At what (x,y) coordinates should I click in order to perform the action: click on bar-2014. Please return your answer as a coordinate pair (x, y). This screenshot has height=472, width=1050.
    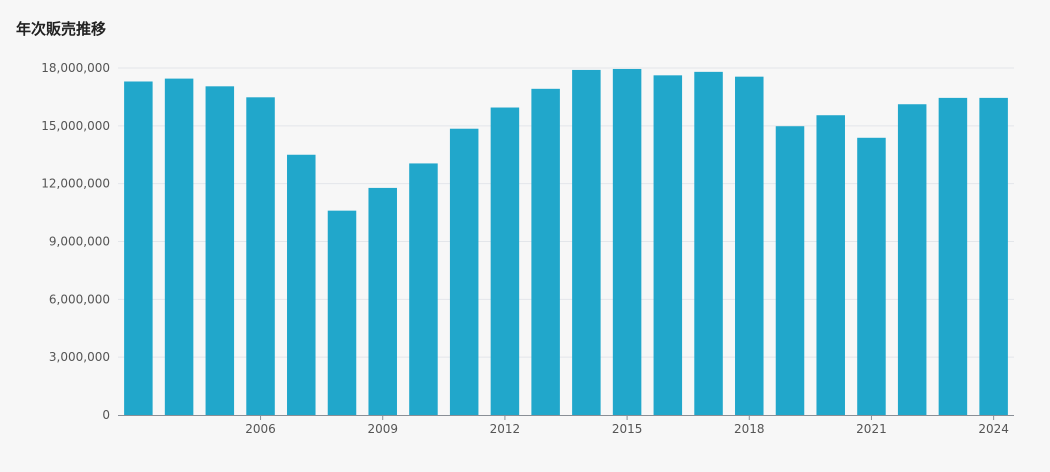
    Looking at the image, I should click on (586, 242).